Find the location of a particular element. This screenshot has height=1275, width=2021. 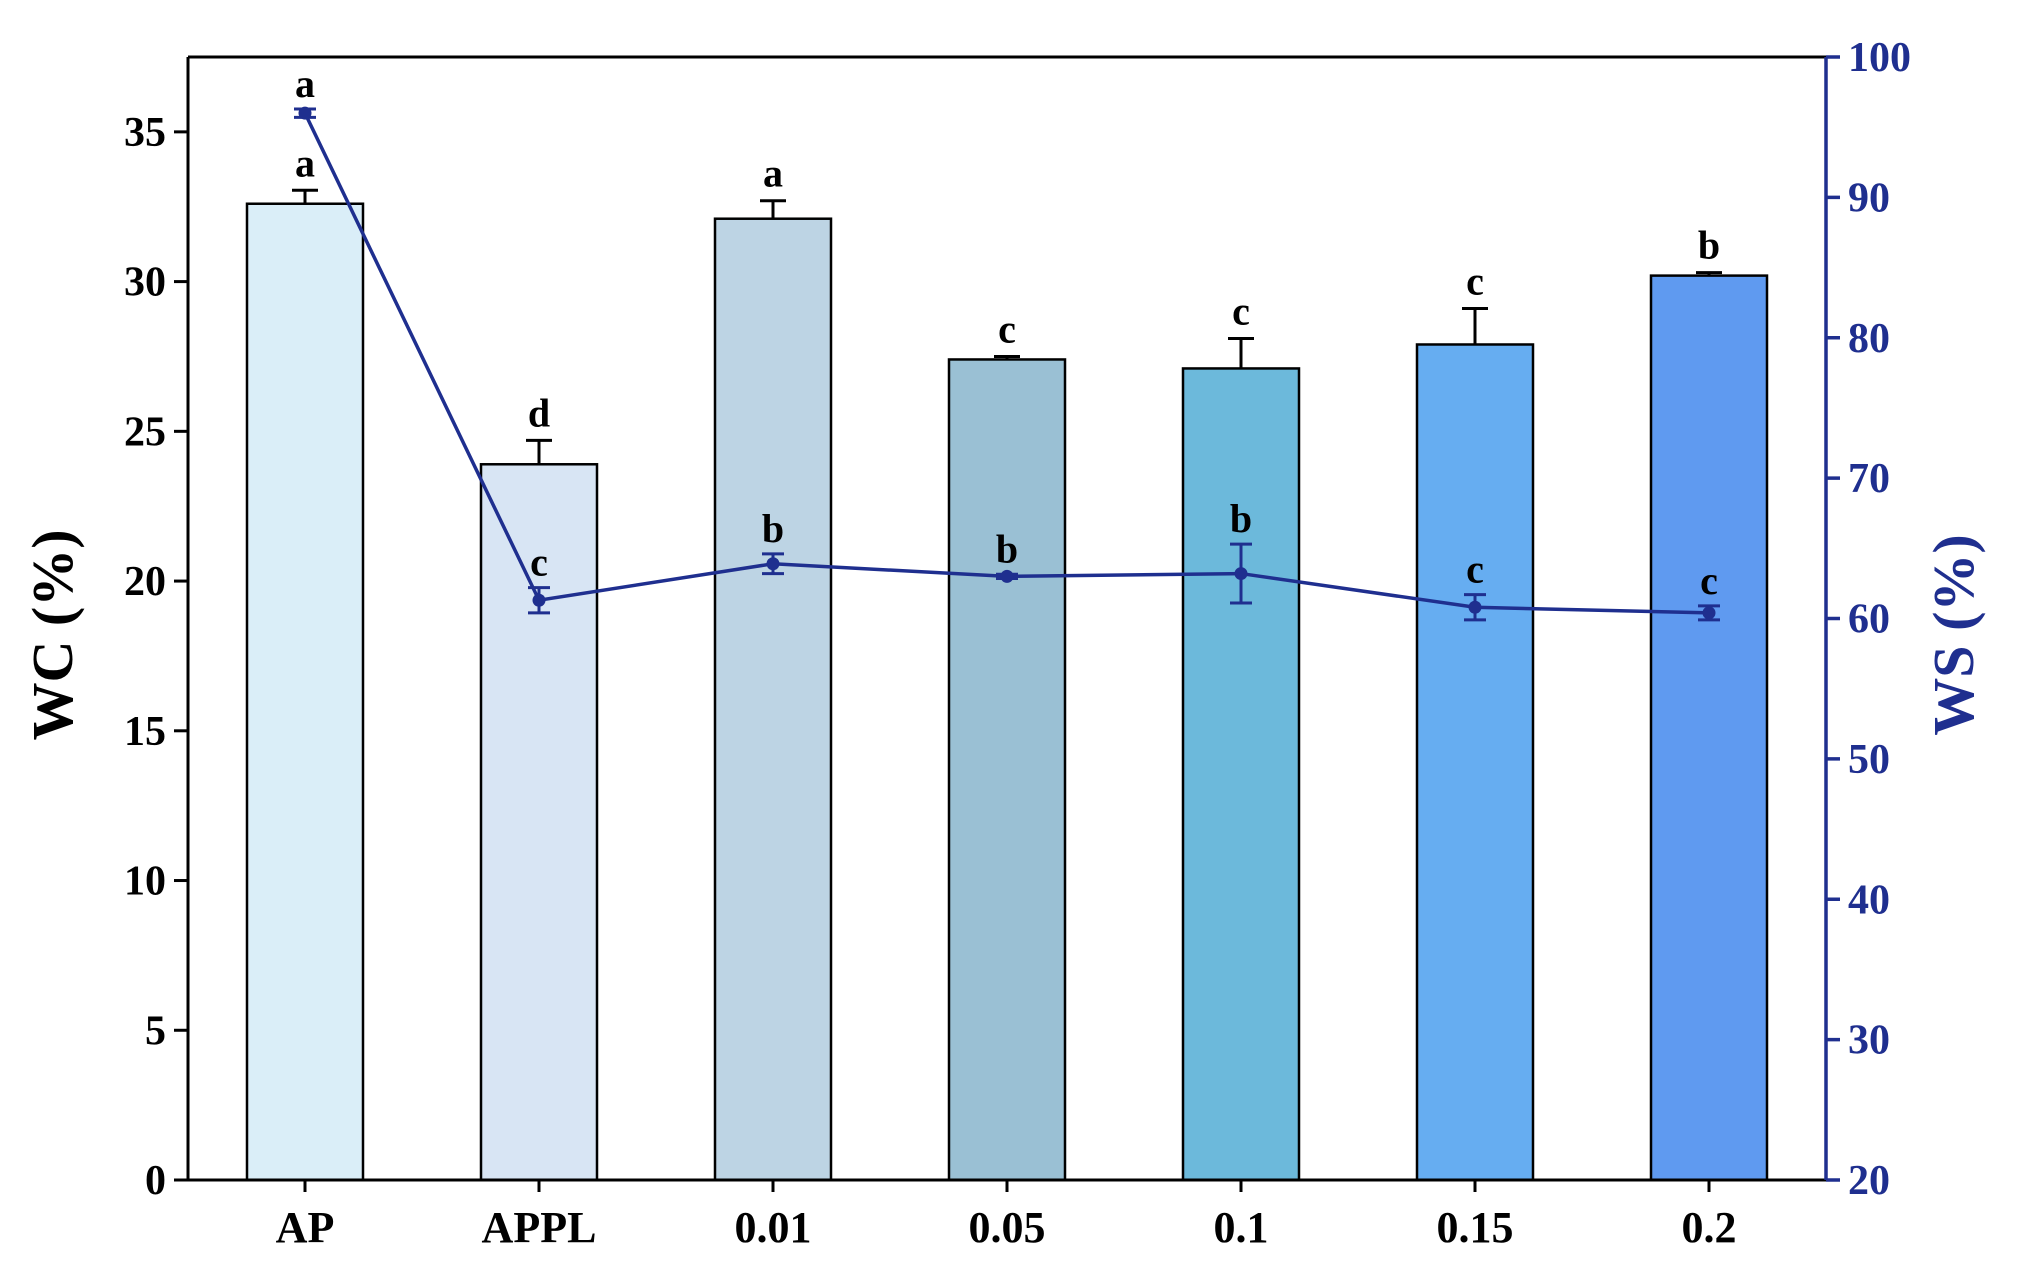

right-tick-label: 60 is located at coordinates (1869, 620).